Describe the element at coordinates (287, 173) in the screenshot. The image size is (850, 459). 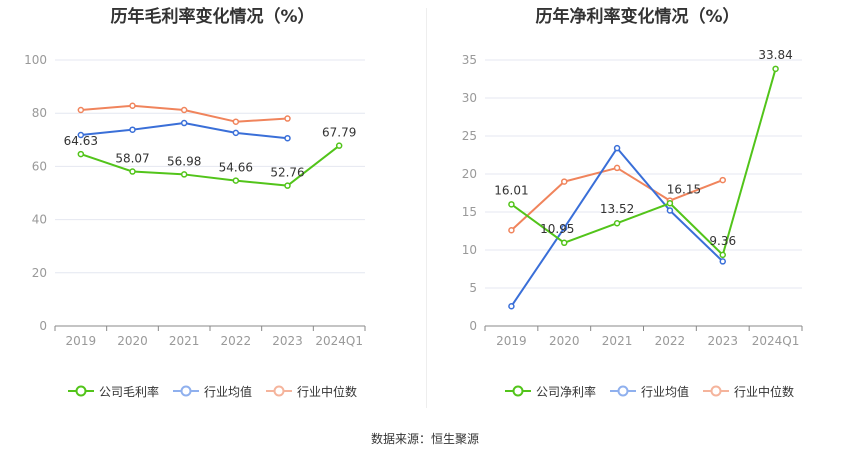
I see `data-label: 52.76` at that location.